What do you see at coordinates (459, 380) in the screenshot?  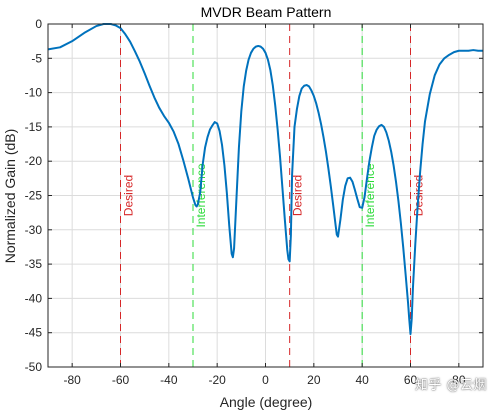 I see `x-tick-label: 80` at bounding box center [459, 380].